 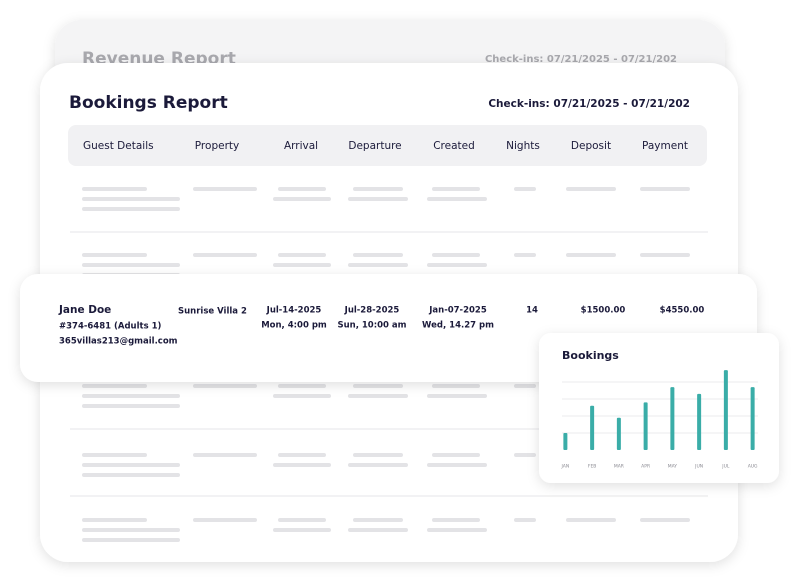 I want to click on guest-name: Jane Doe, so click(x=84, y=310).